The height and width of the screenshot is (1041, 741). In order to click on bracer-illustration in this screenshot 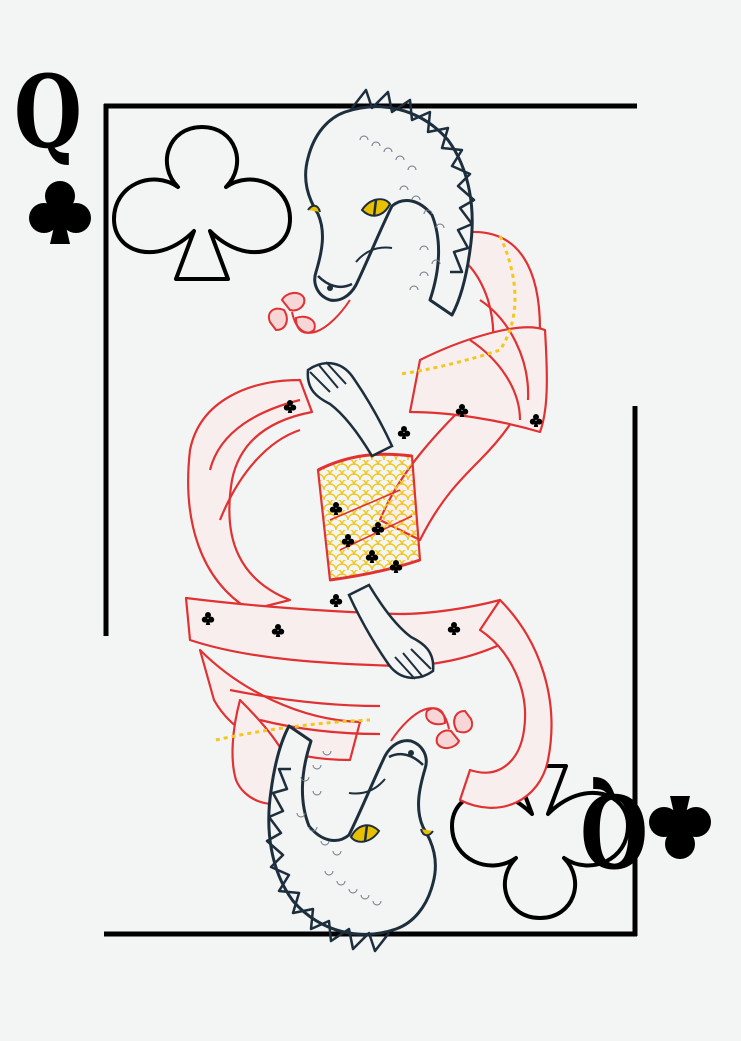, I will do `click(369, 517)`.